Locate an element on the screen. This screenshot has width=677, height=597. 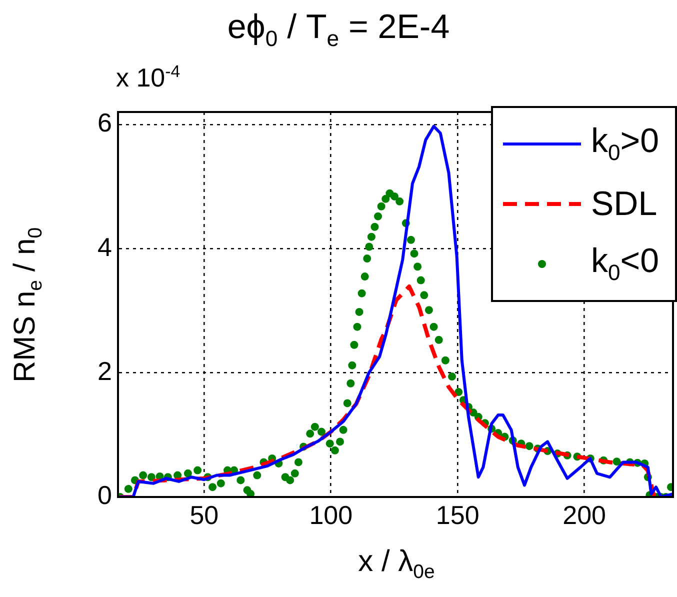
x-tick-label: 200 is located at coordinates (584, 515).